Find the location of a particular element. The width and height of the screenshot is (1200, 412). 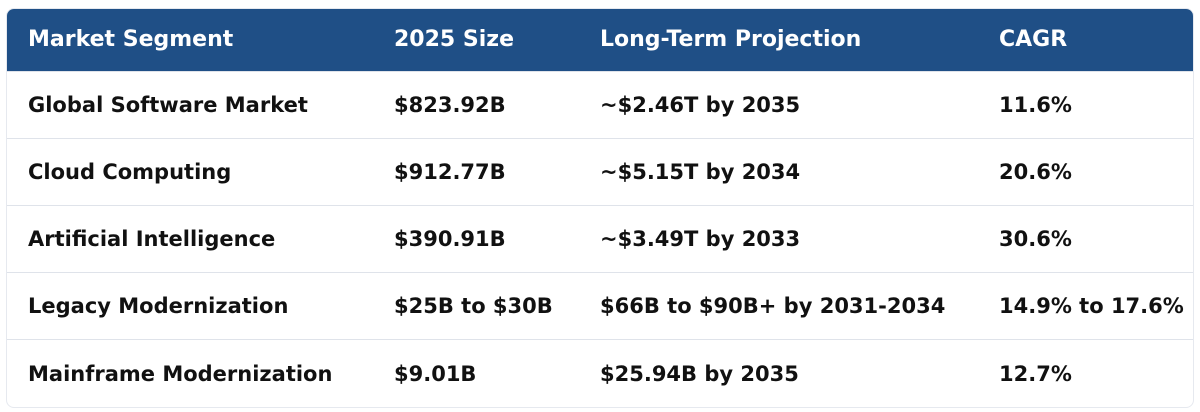

cell-cagr: 20.6% is located at coordinates (1035, 171).